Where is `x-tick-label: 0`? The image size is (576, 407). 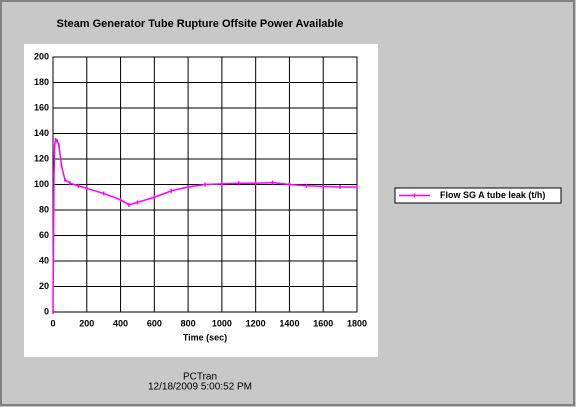 x-tick-label: 0 is located at coordinates (52, 323).